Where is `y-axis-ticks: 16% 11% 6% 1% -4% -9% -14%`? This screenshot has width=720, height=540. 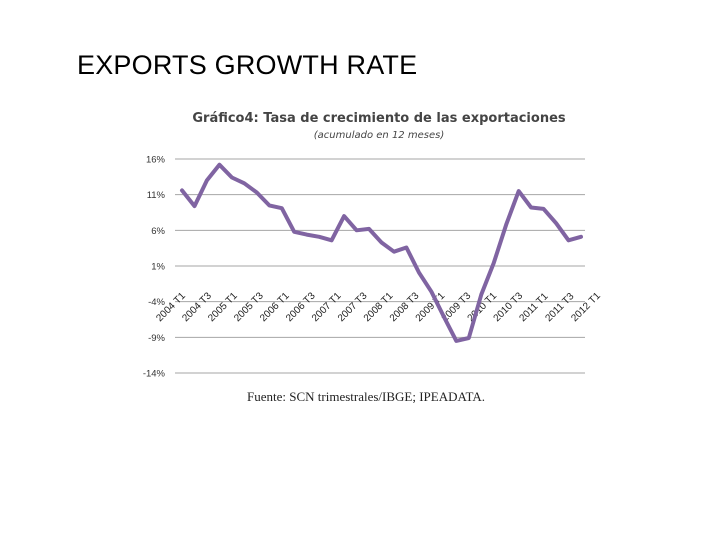
y-axis-ticks: 16% 11% 6% 1% -4% -9% -14% is located at coordinates (154, 267).